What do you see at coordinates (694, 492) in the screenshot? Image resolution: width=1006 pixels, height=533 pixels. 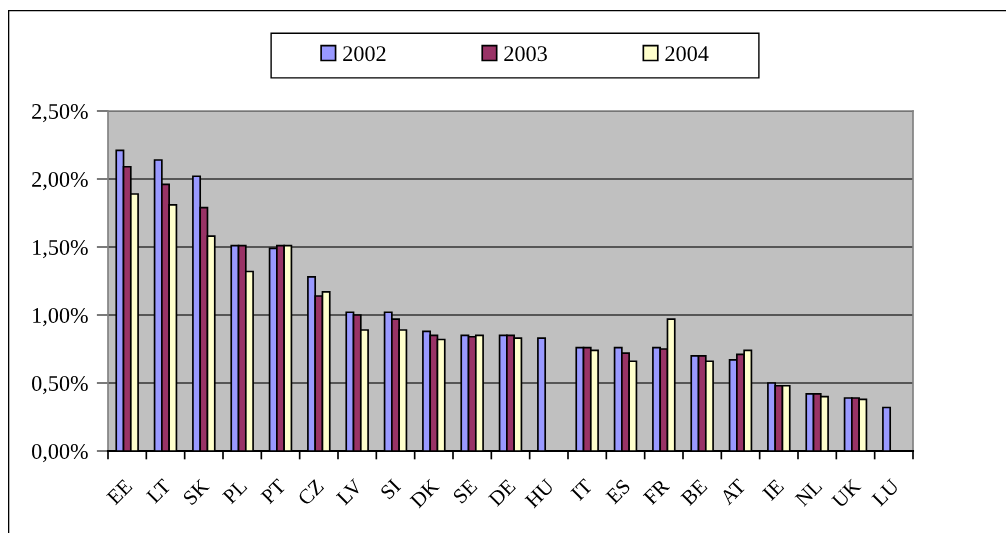 I see `x-tick-label: BE` at bounding box center [694, 492].